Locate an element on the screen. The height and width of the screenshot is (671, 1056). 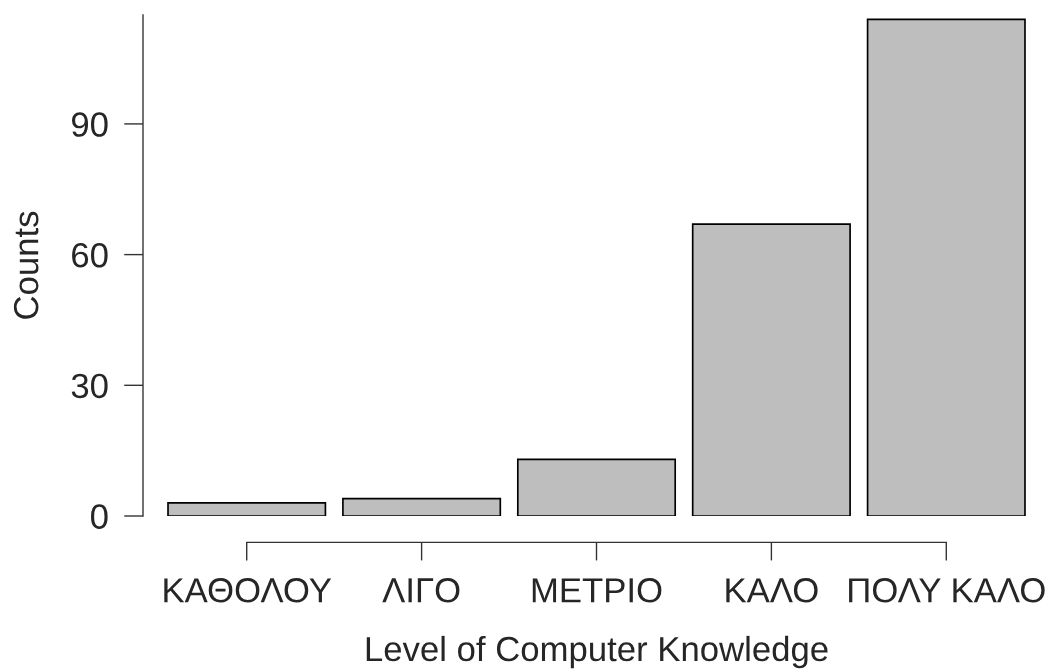
x-tick-label: ΚΑΘΟΛΟΥ is located at coordinates (248, 590).